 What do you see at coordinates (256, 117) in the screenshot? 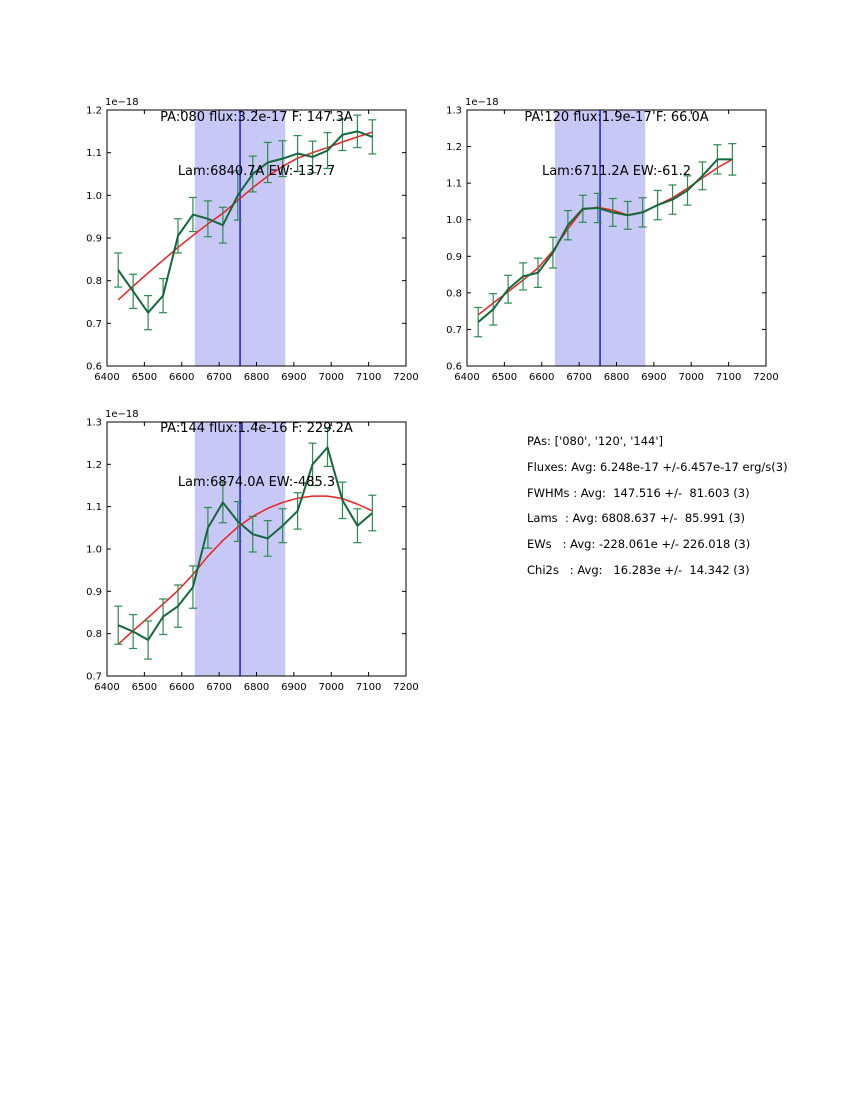
I see `plot-pa080-title-line1: PA:080 flux:3.2e-17 F: 147.3A` at bounding box center [256, 117].